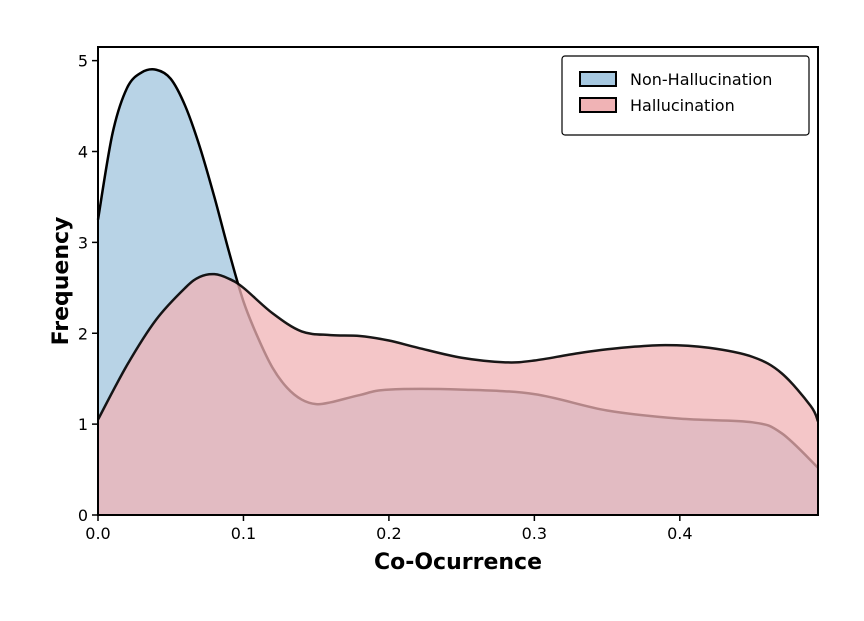 The width and height of the screenshot is (864, 621). Describe the element at coordinates (88, 288) in the screenshot. I see `y-axis: 0 1 2 3 4 5` at that location.